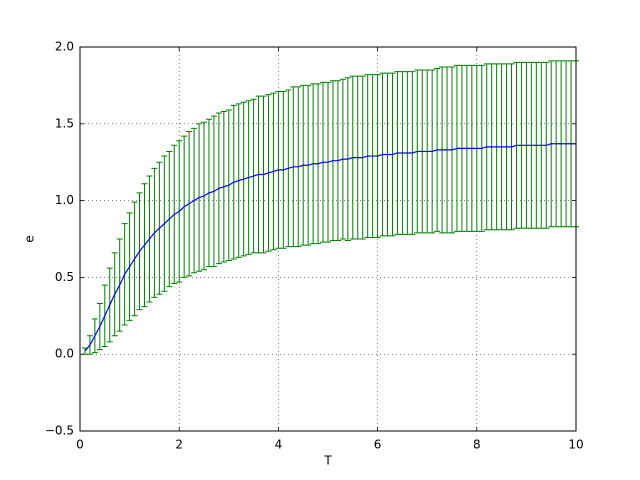 This screenshot has height=480, width=640. I want to click on x-axis-label: T, so click(327, 461).